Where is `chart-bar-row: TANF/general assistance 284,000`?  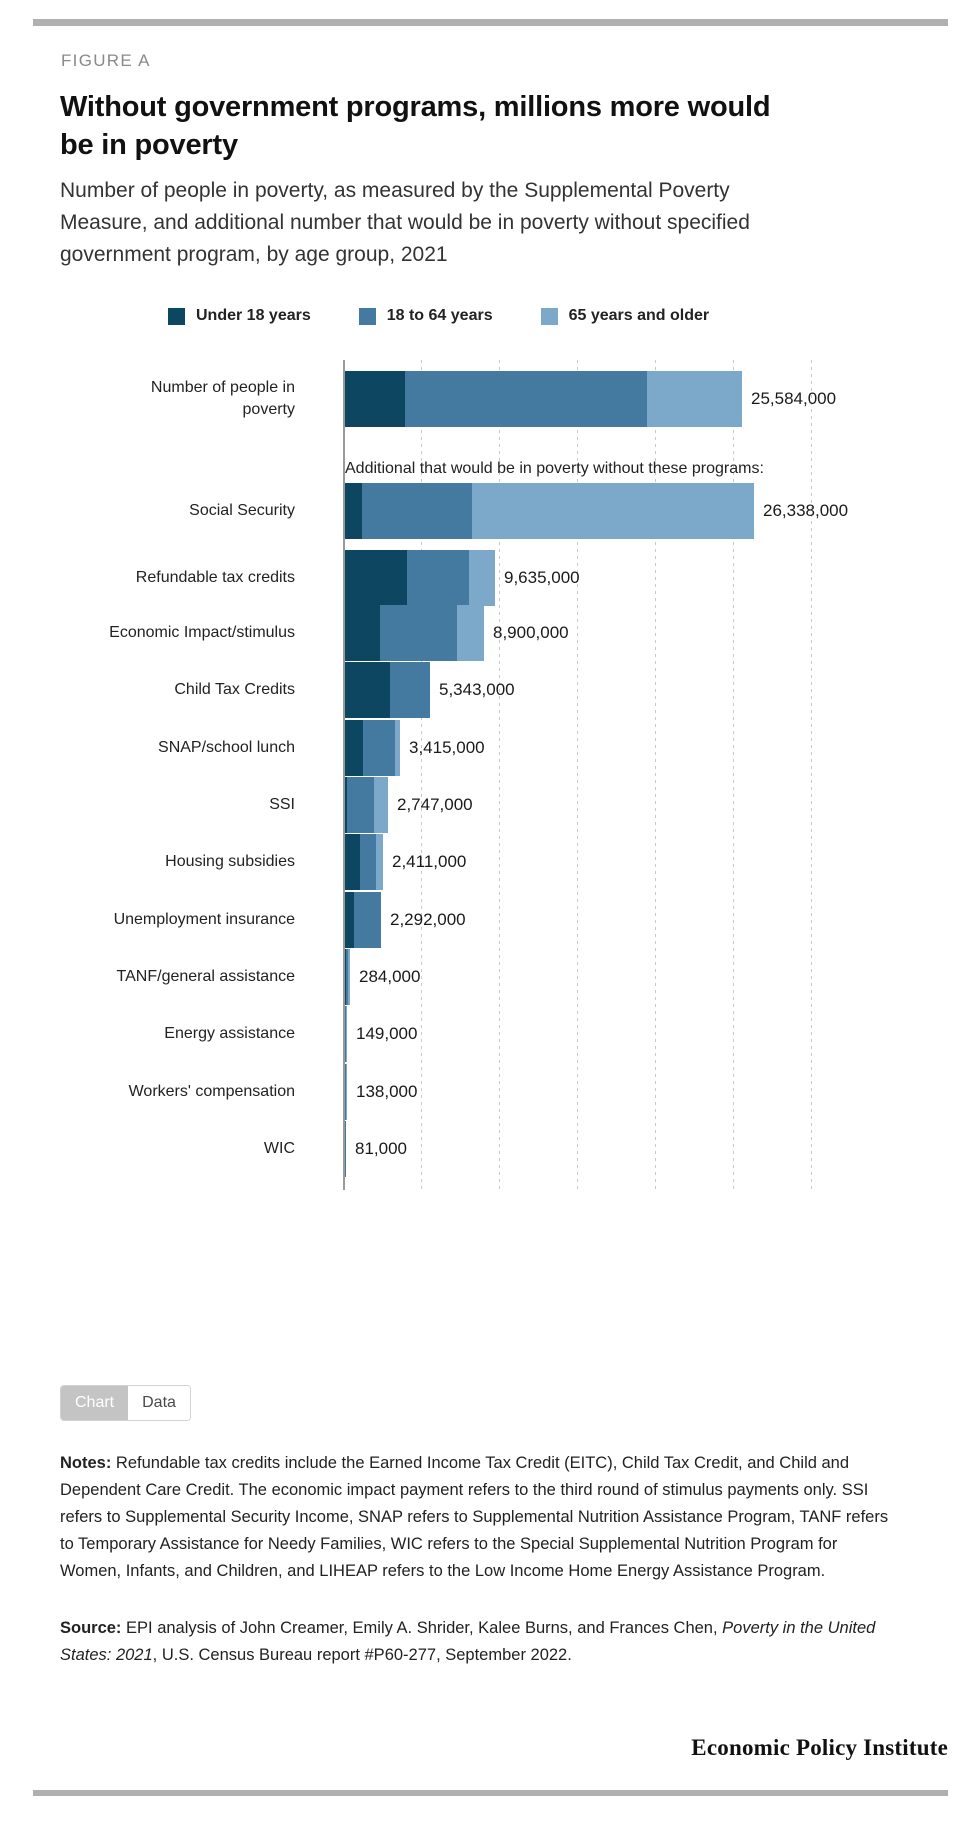 chart-bar-row: TANF/general assistance 284,000 is located at coordinates (510, 977).